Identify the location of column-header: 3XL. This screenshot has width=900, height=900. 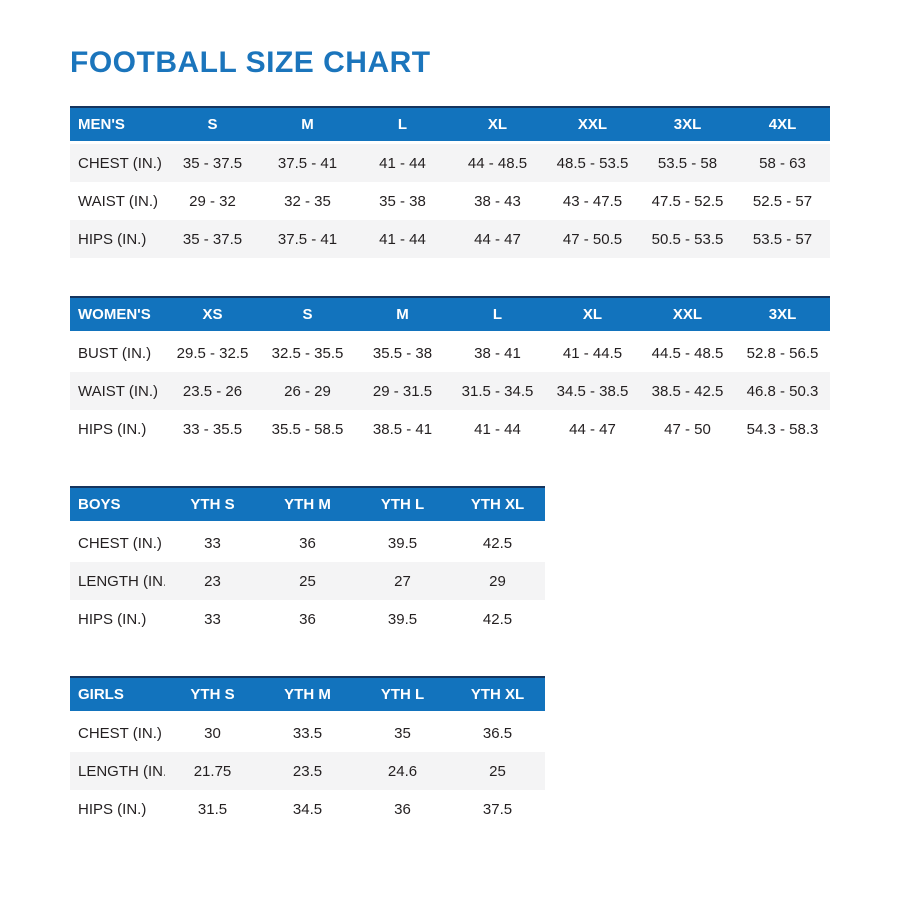
(687, 125).